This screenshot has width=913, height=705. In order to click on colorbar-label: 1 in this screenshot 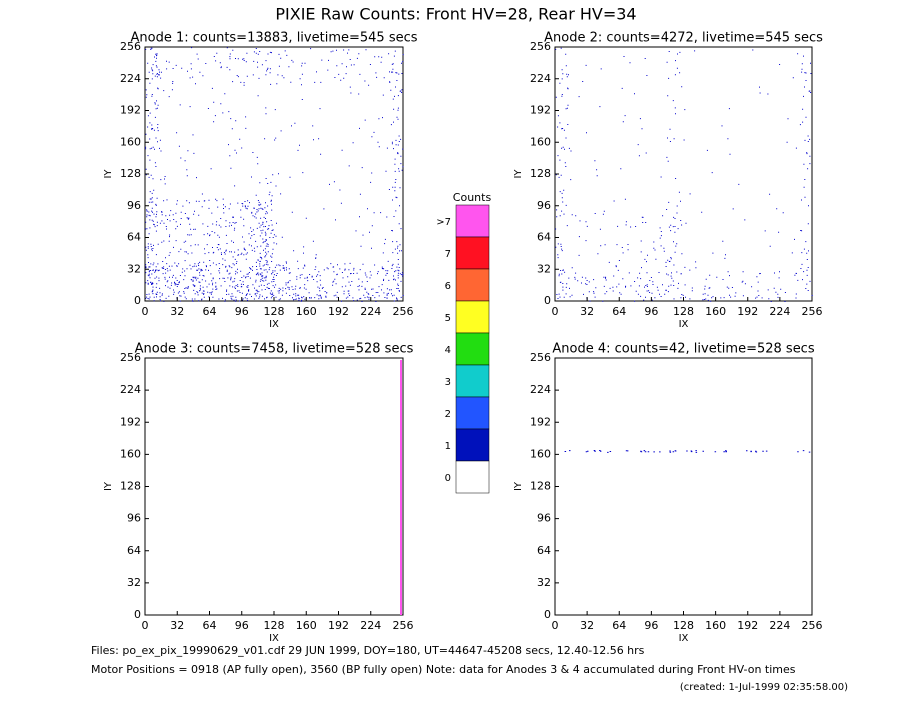, I will do `click(448, 446)`.